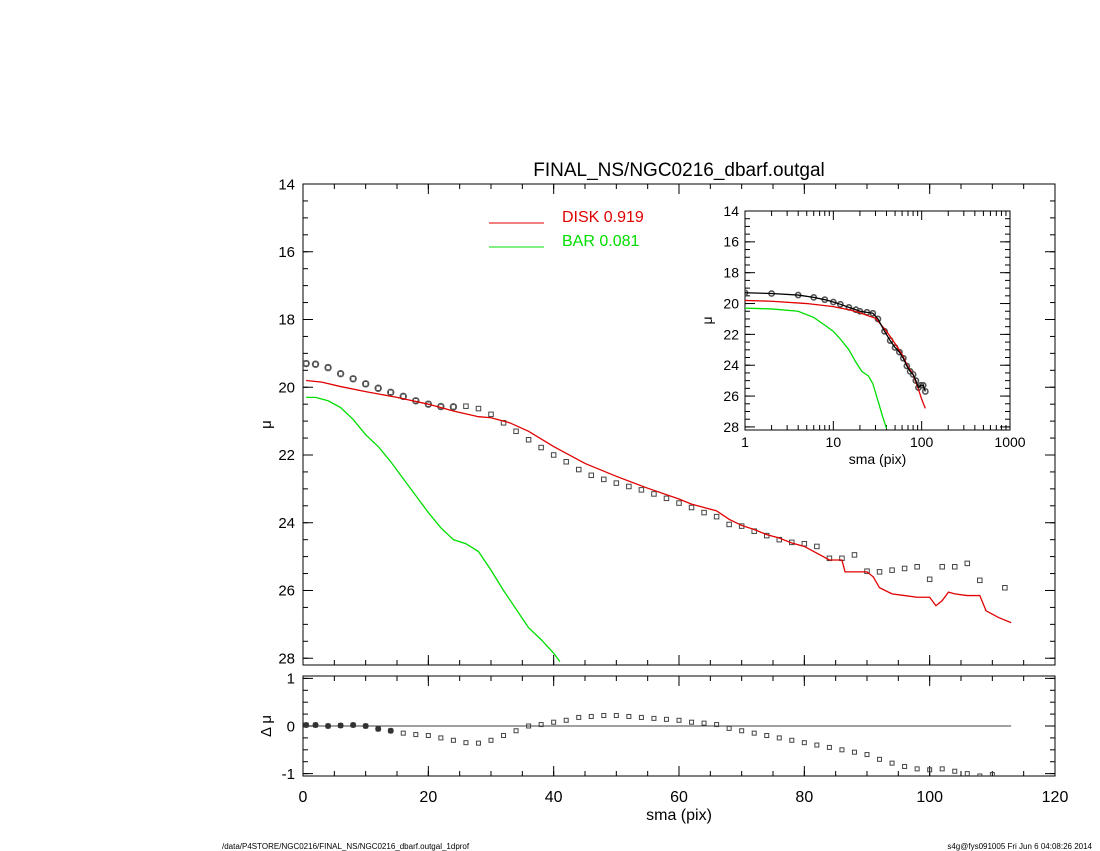 This screenshot has height=851, width=1100. What do you see at coordinates (834, 442) in the screenshot?
I see `inset-xtick-label-1: 10` at bounding box center [834, 442].